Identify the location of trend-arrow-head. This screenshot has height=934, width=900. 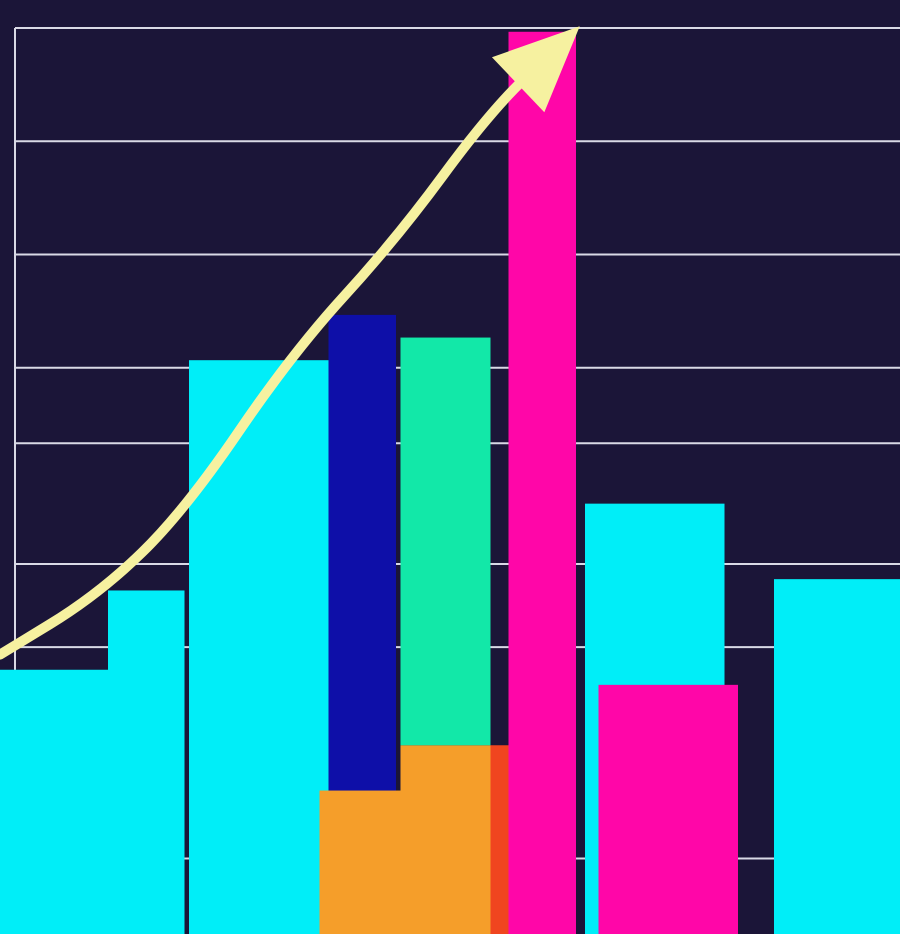
(535, 69).